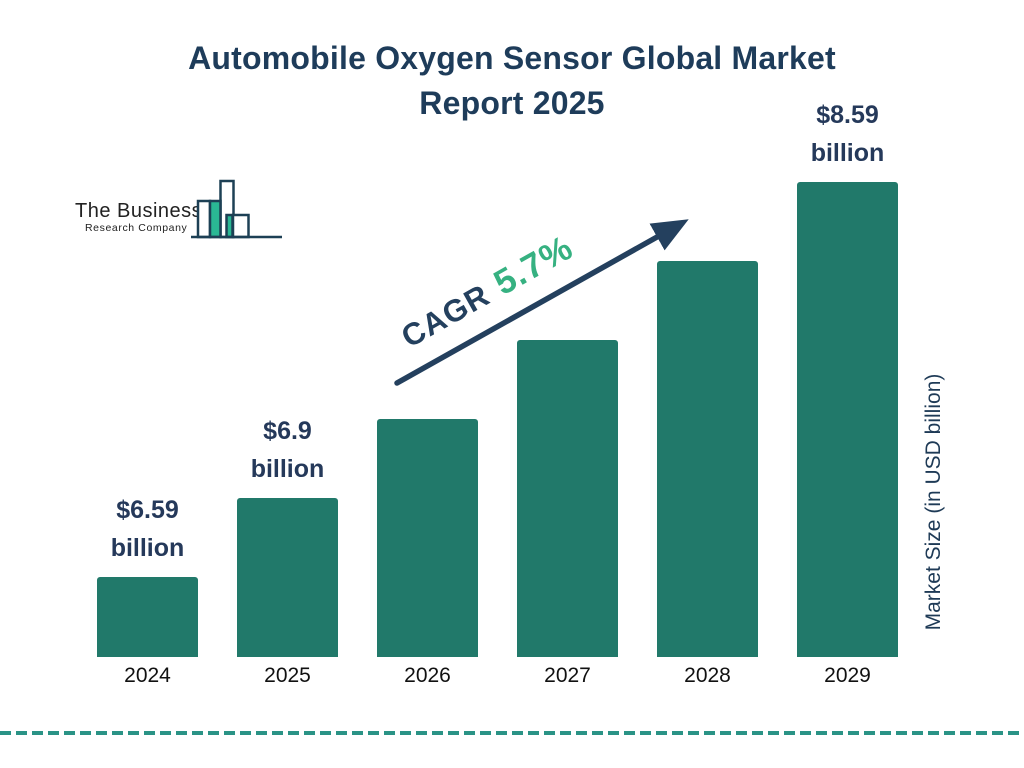 Image resolution: width=1024 pixels, height=768 pixels. Describe the element at coordinates (848, 134) in the screenshot. I see `value-label-2029: $8.59 billion` at that location.